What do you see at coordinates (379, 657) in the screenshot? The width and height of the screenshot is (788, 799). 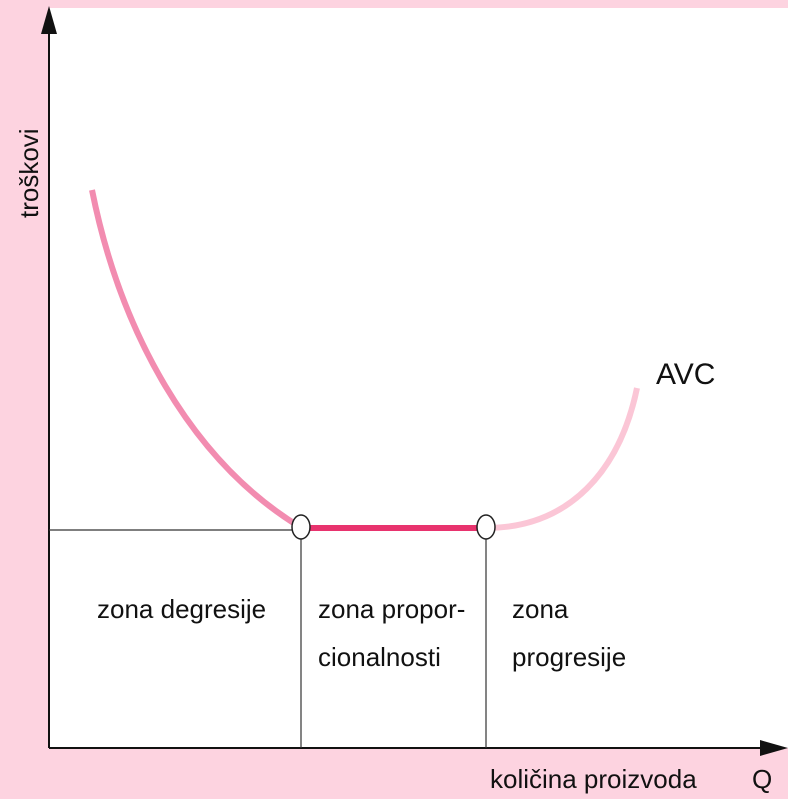 I see `zone-label: cionalnosti` at bounding box center [379, 657].